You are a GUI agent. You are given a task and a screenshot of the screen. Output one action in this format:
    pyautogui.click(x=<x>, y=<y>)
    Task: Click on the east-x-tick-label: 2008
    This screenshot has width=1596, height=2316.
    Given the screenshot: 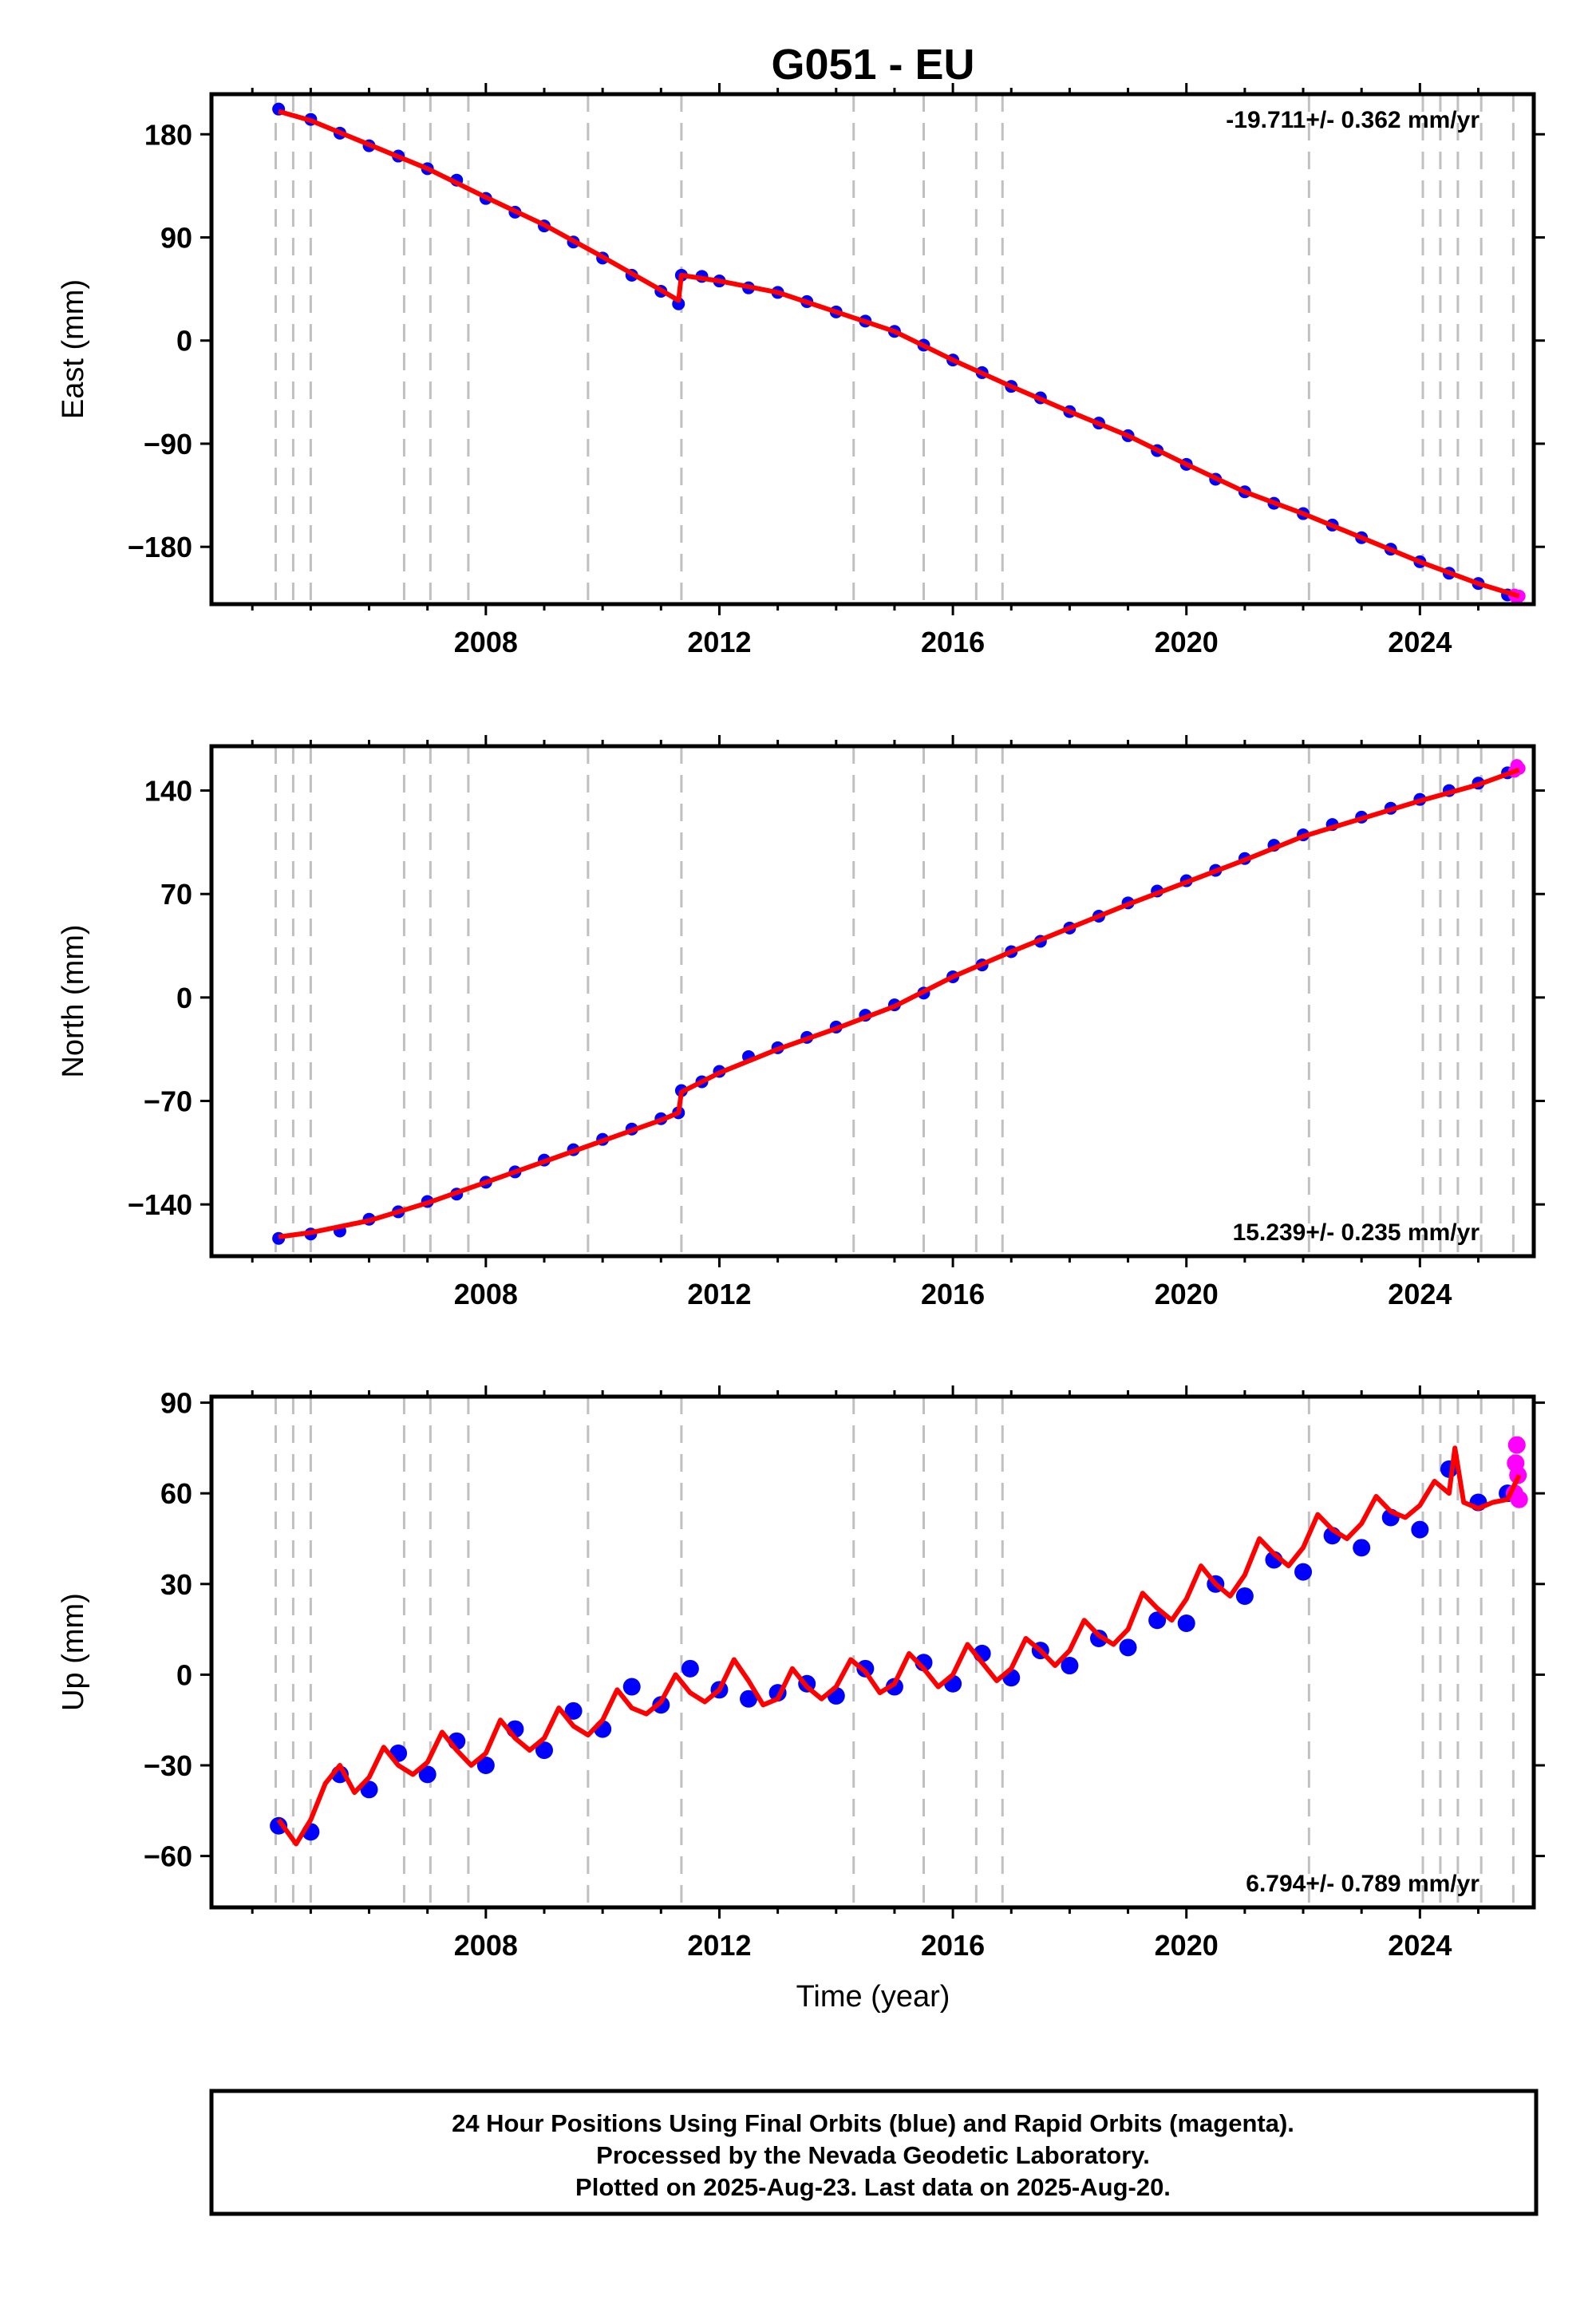 What is the action you would take?
    pyautogui.click(x=486, y=642)
    